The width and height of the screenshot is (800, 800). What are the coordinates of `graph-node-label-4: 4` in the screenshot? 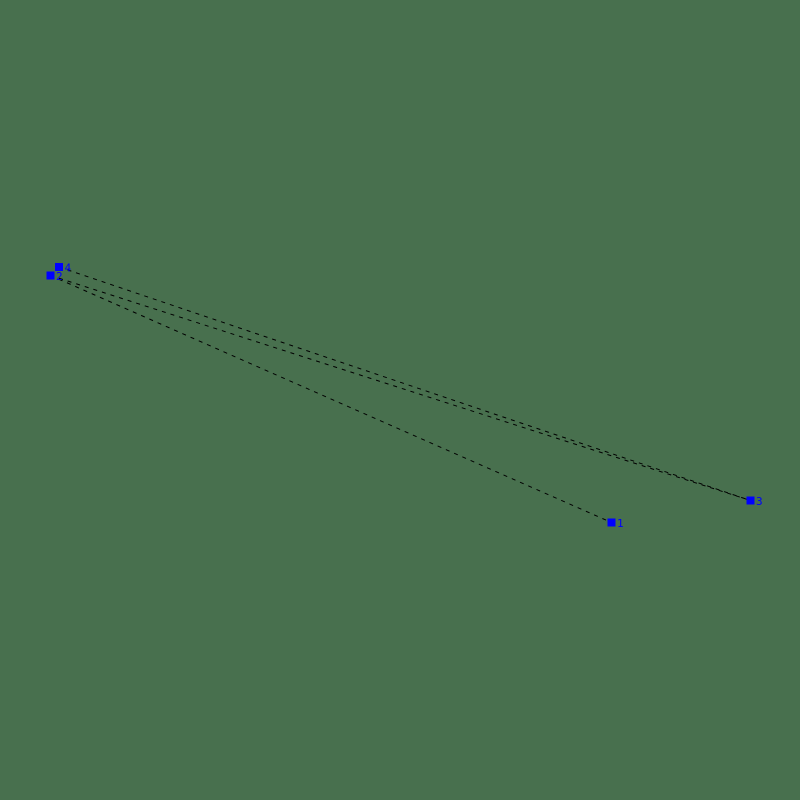 It's located at (68, 268).